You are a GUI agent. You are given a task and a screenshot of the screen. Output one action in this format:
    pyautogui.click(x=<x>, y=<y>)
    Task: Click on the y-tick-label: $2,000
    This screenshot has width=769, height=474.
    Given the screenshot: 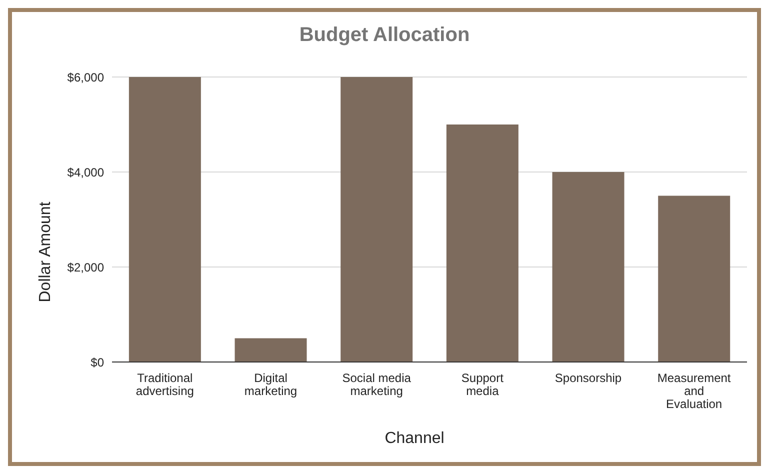 What is the action you would take?
    pyautogui.click(x=85, y=267)
    